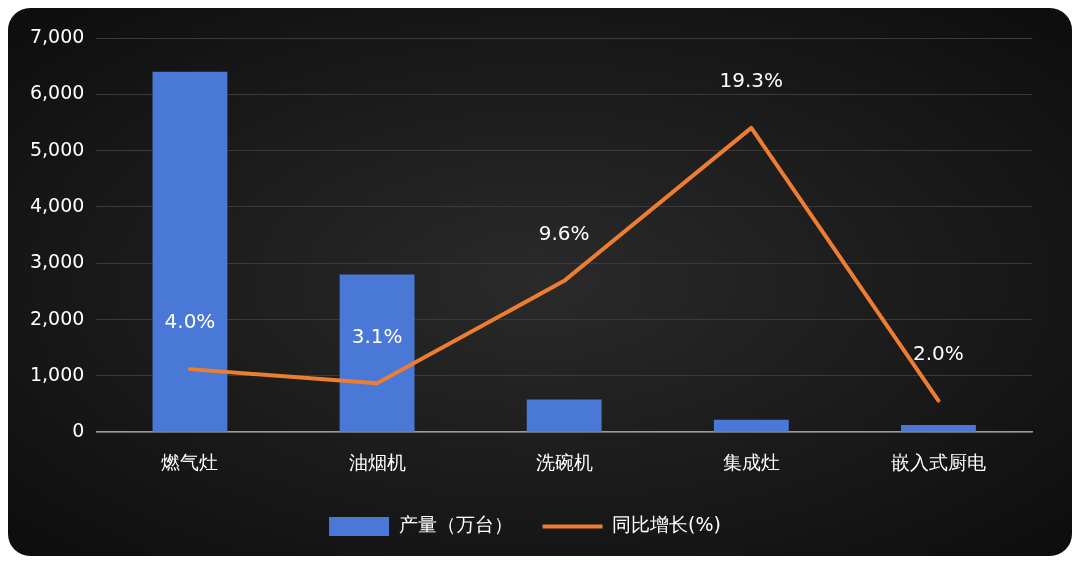 The height and width of the screenshot is (564, 1080). I want to click on y-tick-label: 0, so click(78, 430).